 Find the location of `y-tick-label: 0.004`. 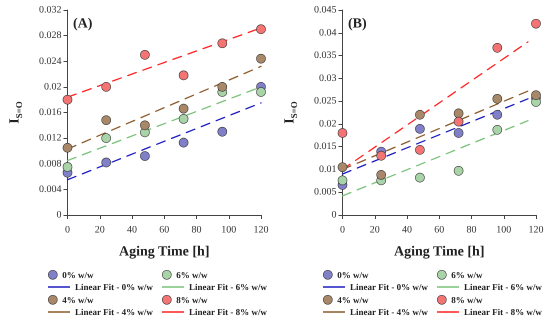

y-tick-label: 0.004 is located at coordinates (50, 189).